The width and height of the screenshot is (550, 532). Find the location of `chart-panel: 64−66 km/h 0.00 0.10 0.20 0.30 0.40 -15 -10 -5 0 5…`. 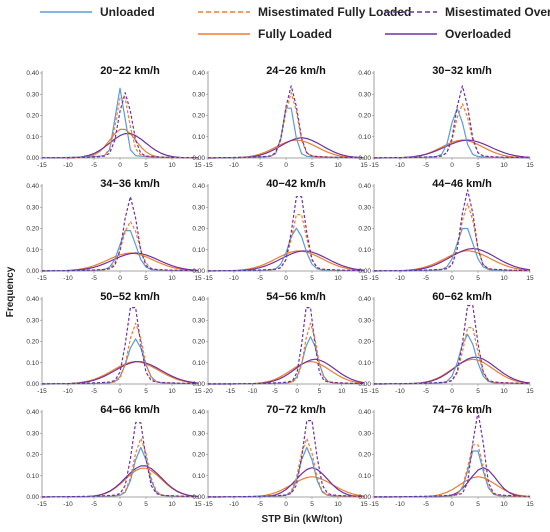

chart-panel: 64−66 km/h 0.00 0.10 0.20 0.30 0.40 -15 -10 -5 0 5… is located at coordinates (114, 456).